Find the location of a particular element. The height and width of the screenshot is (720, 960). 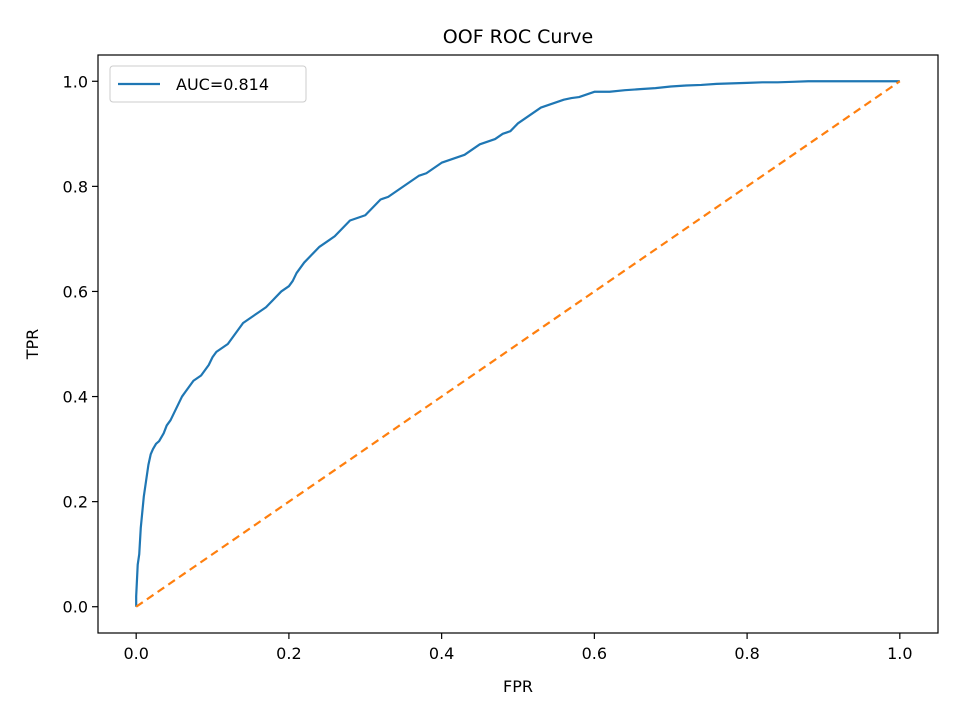

x-axis-label: FPR is located at coordinates (518, 686).